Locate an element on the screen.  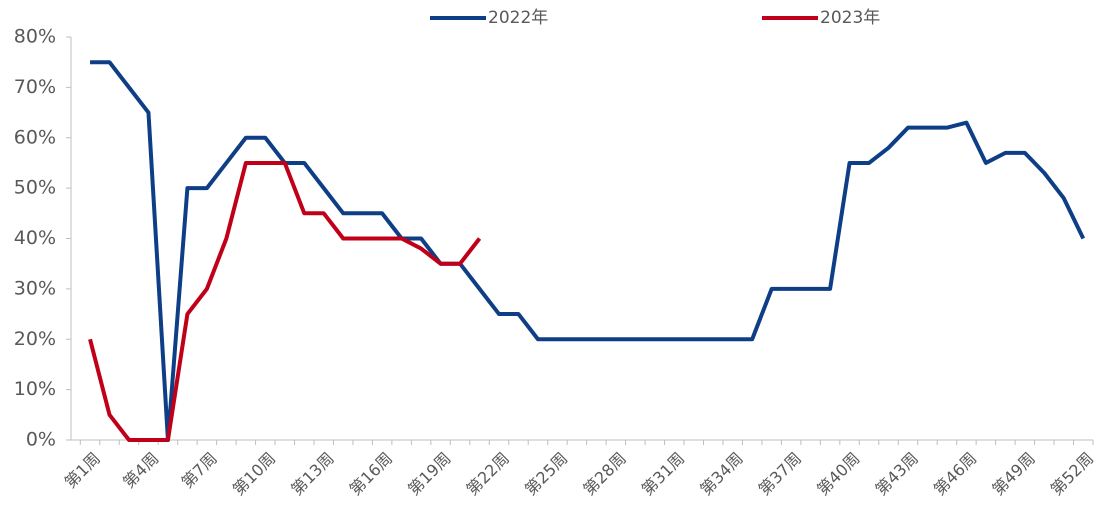
x-tick-label: 第1周 is located at coordinates (82, 470).